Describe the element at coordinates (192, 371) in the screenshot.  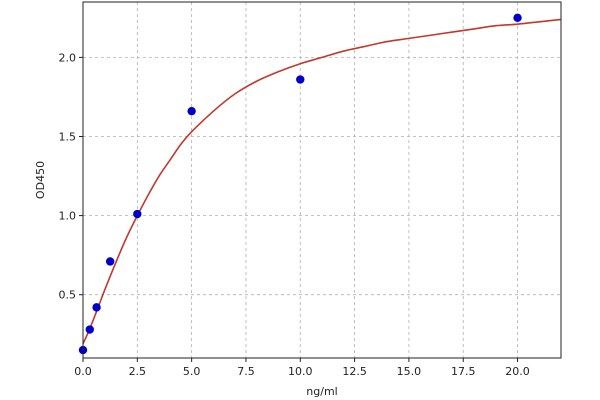
I see `x-tick-label: 5.0` at that location.